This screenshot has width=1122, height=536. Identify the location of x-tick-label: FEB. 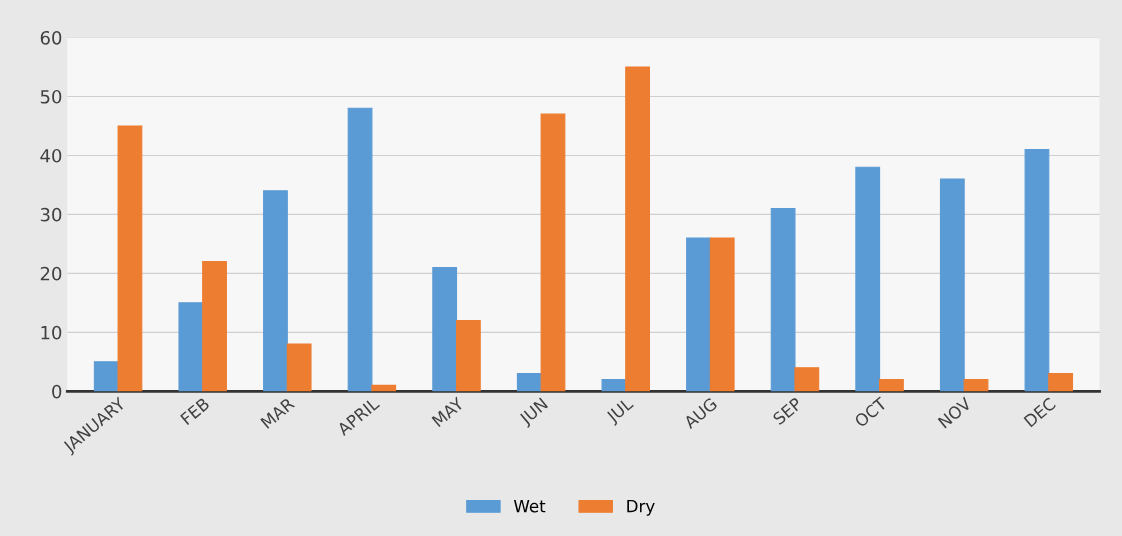
(195, 411).